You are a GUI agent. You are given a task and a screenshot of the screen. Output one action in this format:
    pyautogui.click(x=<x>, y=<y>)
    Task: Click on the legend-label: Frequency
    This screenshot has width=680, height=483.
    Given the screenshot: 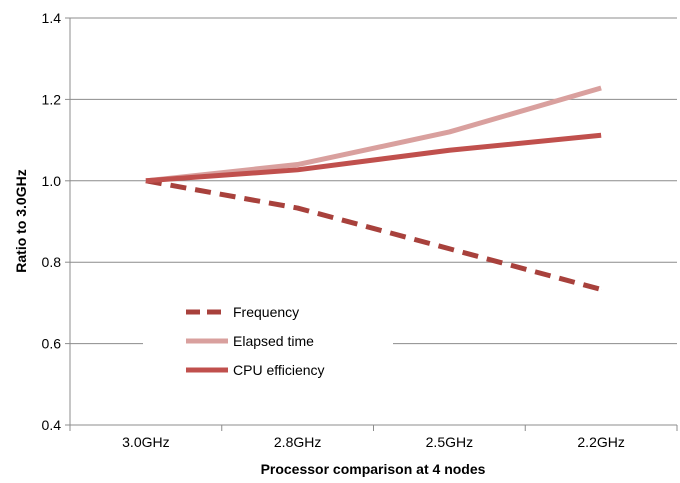 What is the action you would take?
    pyautogui.click(x=266, y=312)
    